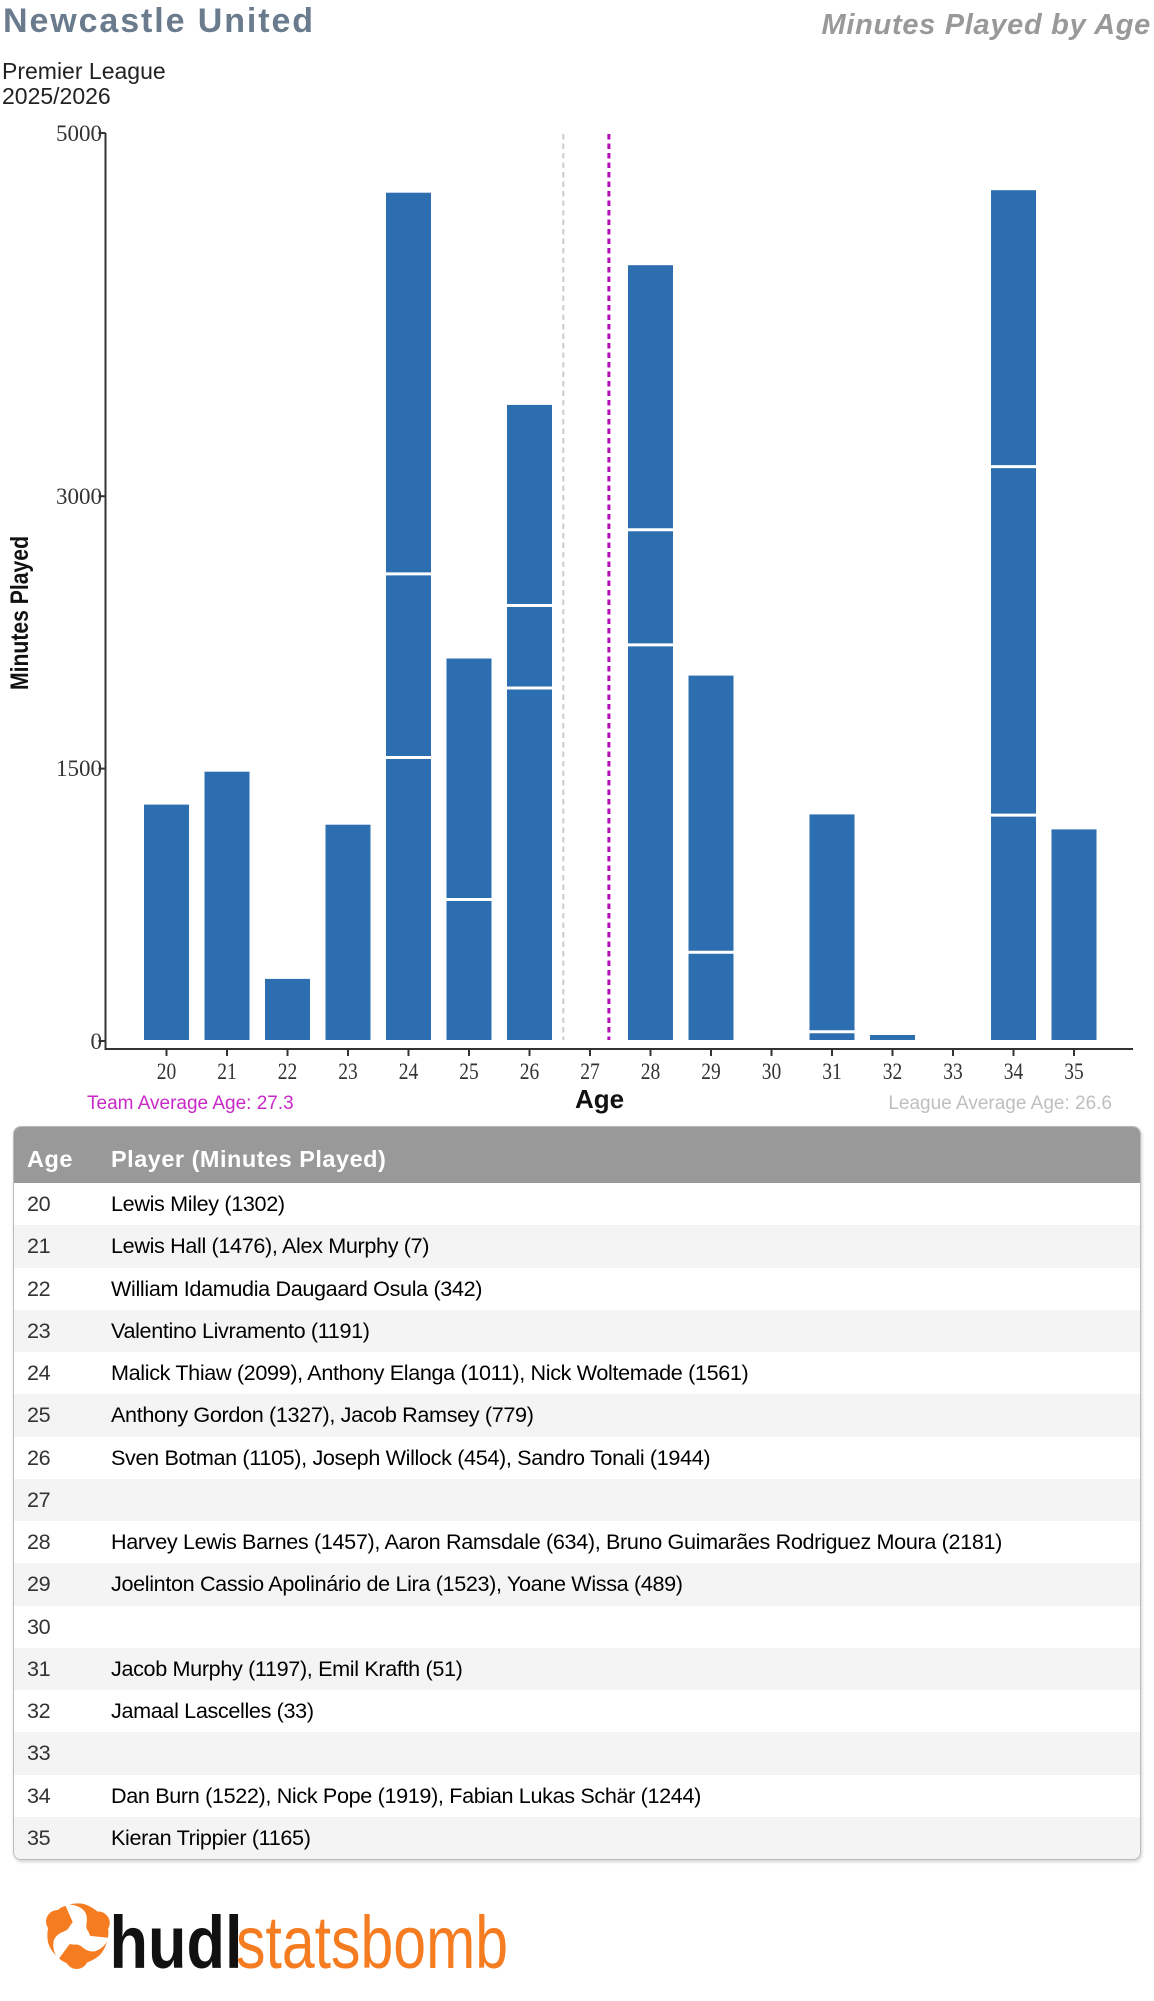 This screenshot has height=2001, width=1154. What do you see at coordinates (288, 1071) in the screenshot?
I see `svg-text: 22` at bounding box center [288, 1071].